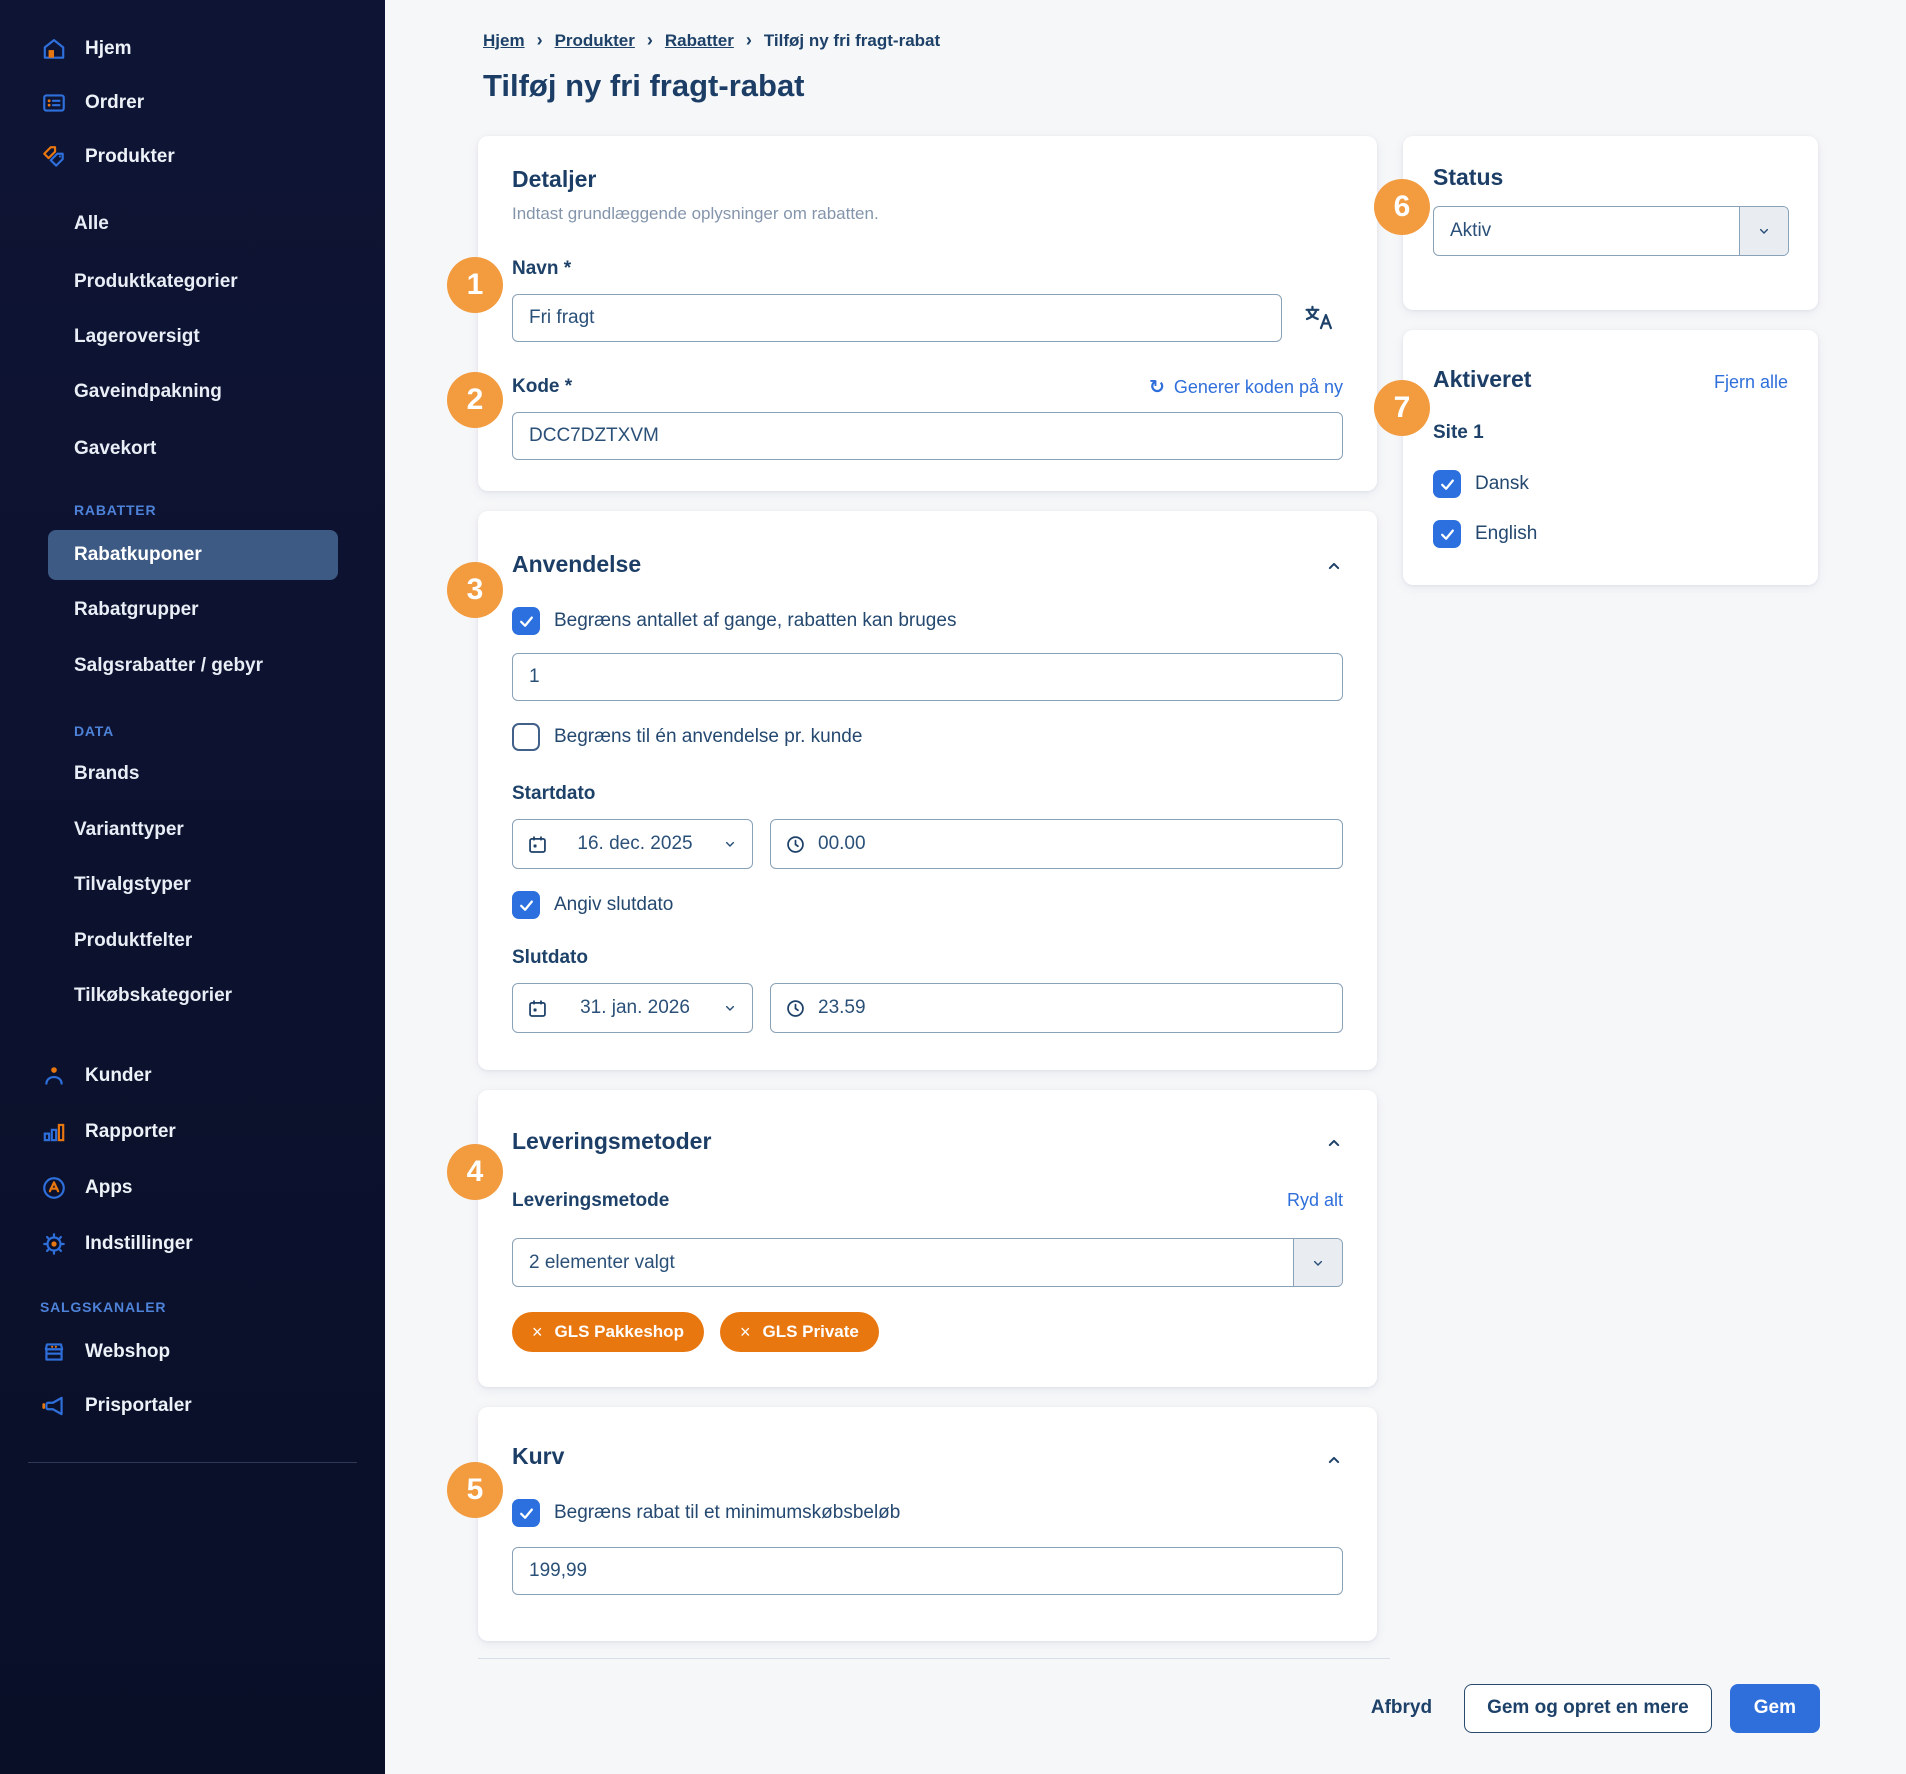 This screenshot has width=1906, height=1774. Describe the element at coordinates (109, 1187) in the screenshot. I see `sidebar-item-label: Apps` at that location.